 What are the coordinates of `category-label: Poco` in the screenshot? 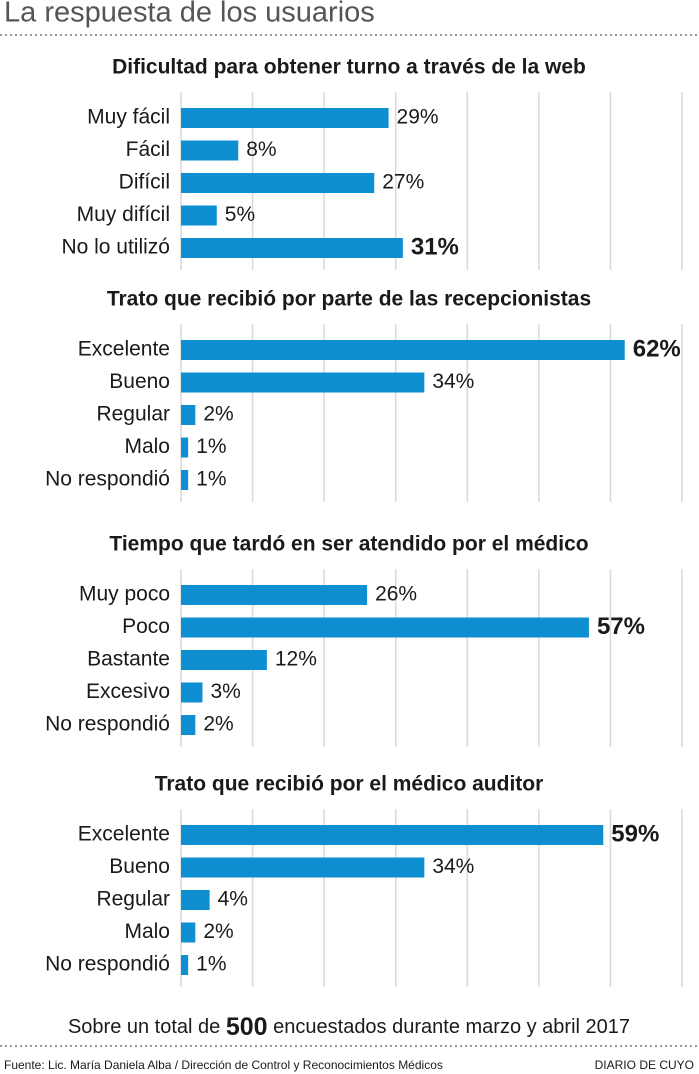 It's located at (146, 626).